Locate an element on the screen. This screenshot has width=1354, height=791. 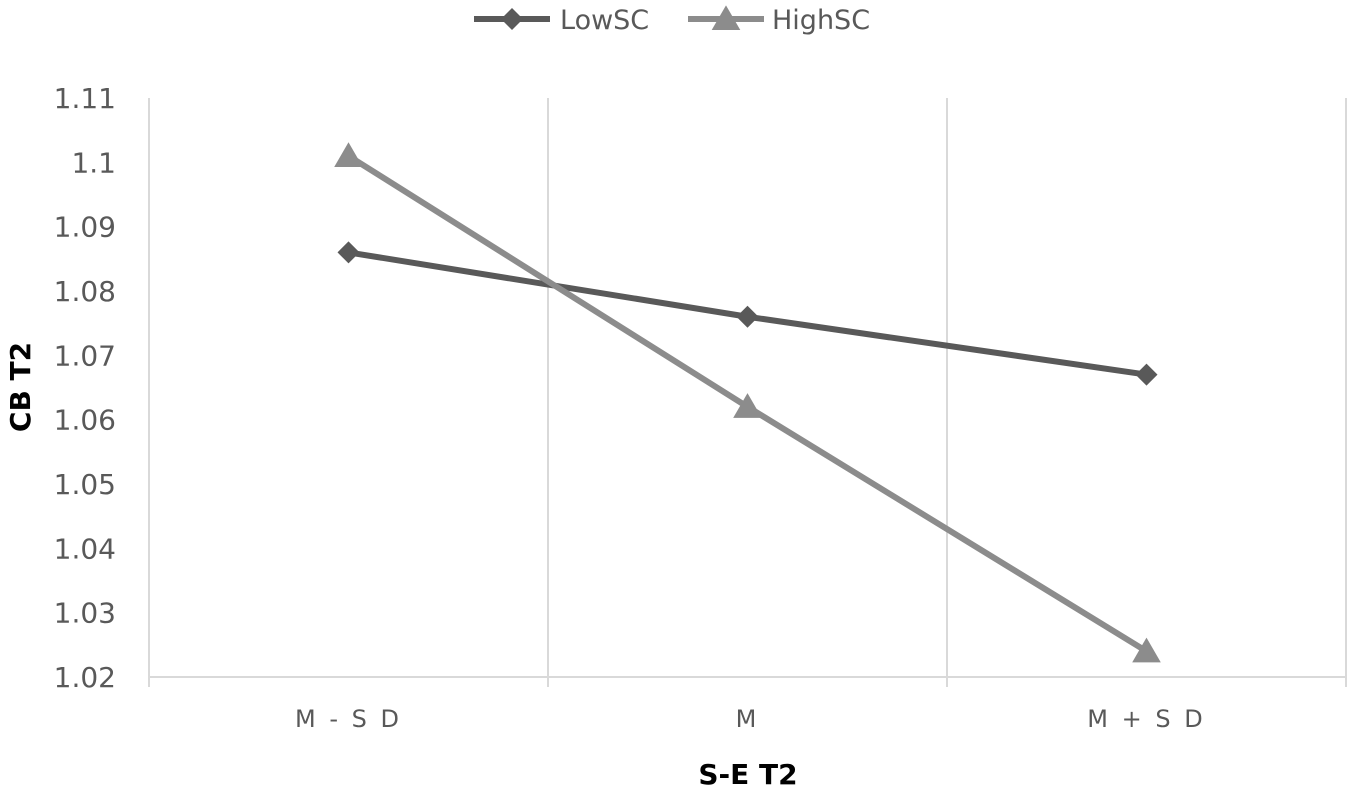
y-tick-label: 1.07 is located at coordinates (85, 355).